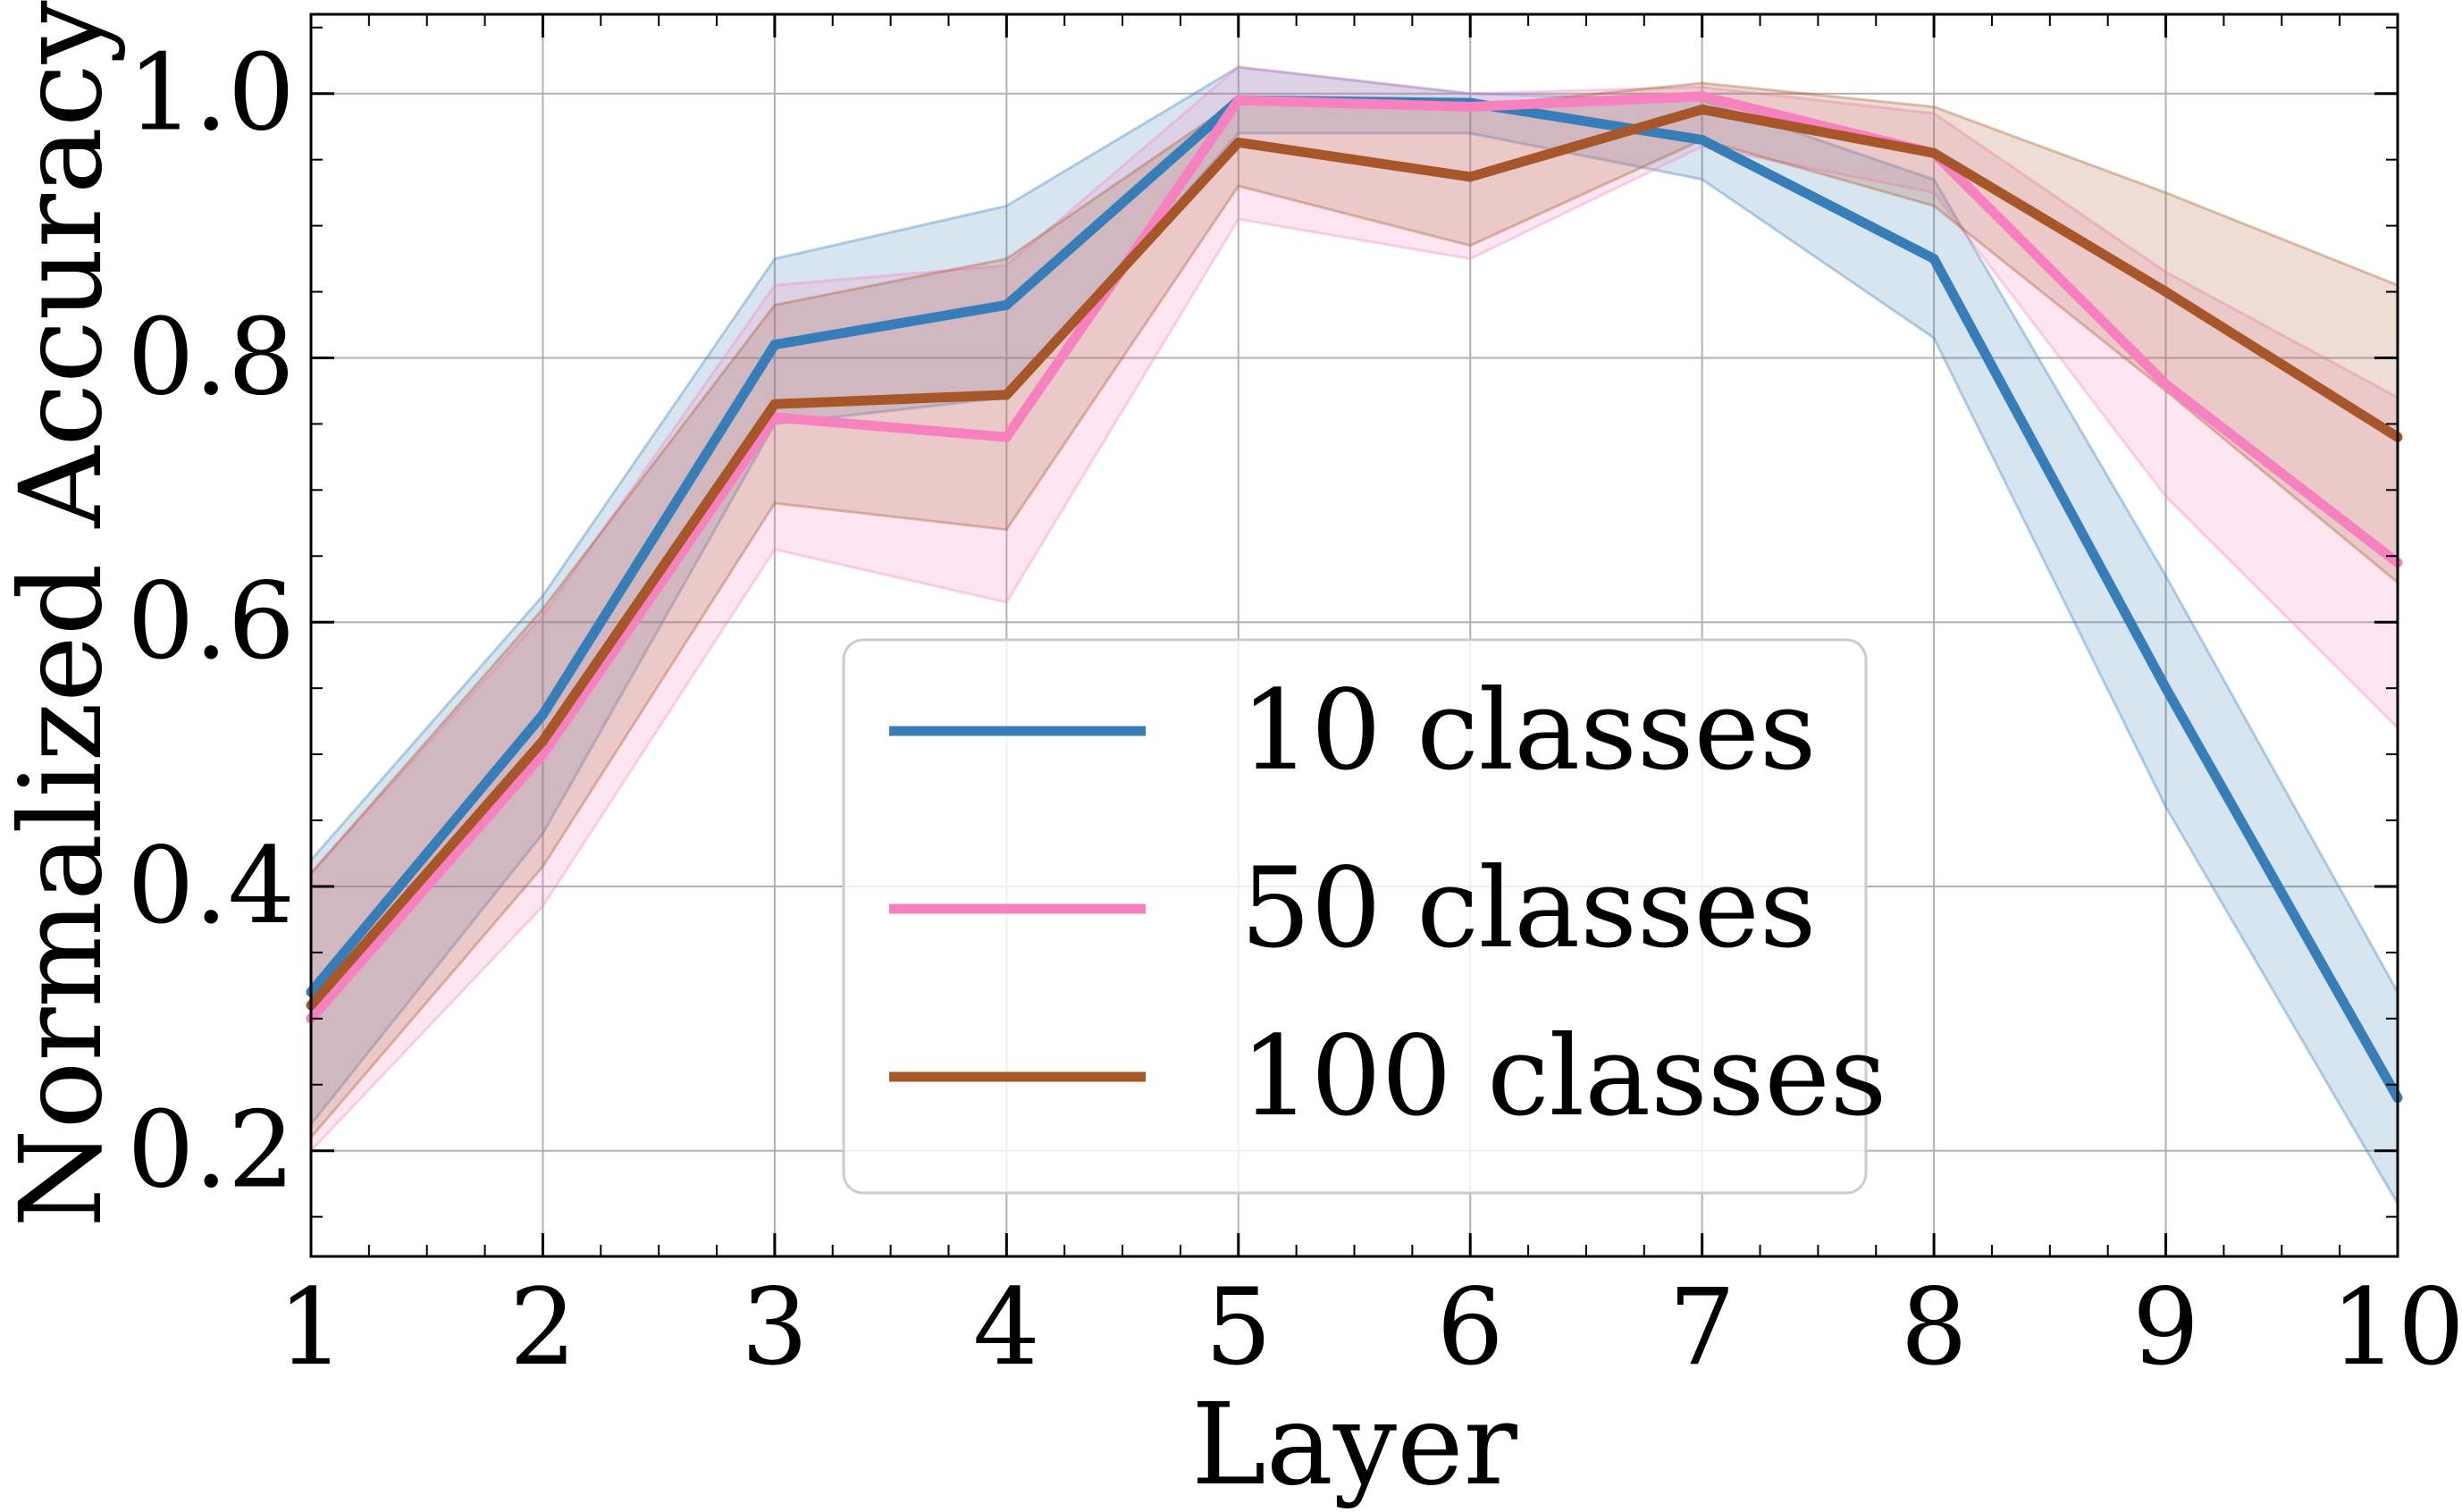 Image resolution: width=2462 pixels, height=1512 pixels. Describe the element at coordinates (211, 621) in the screenshot. I see `y-tick-label: 0.6` at that location.